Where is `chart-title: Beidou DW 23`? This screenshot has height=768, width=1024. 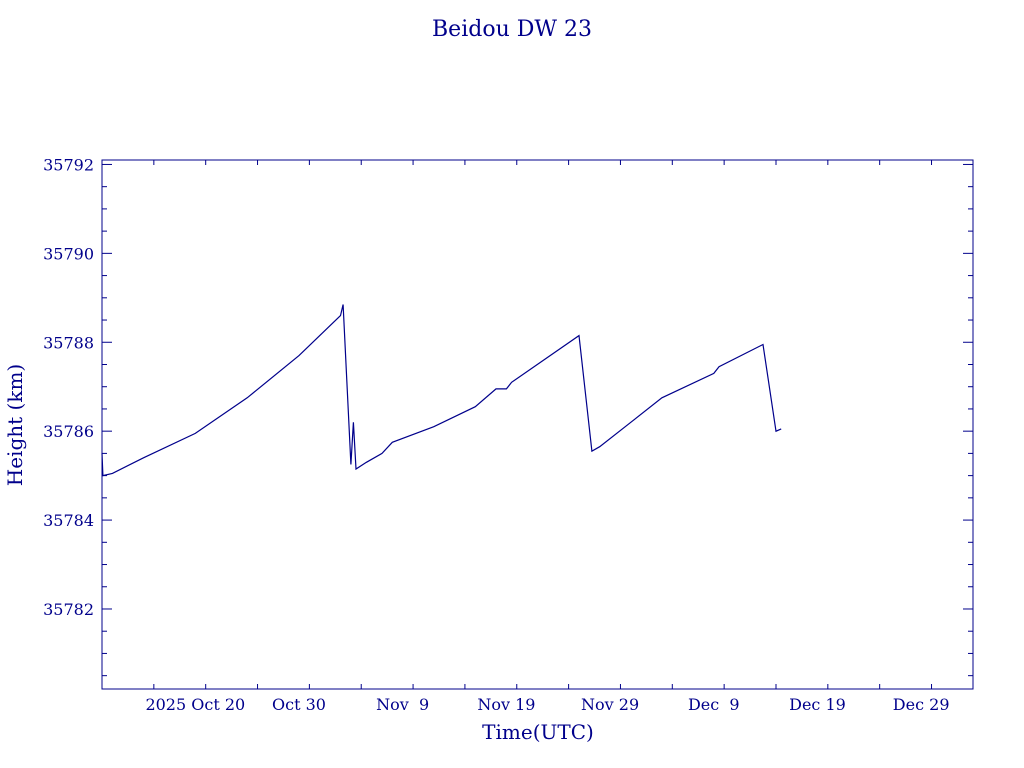
chart-title: Beidou DW 23 is located at coordinates (512, 29).